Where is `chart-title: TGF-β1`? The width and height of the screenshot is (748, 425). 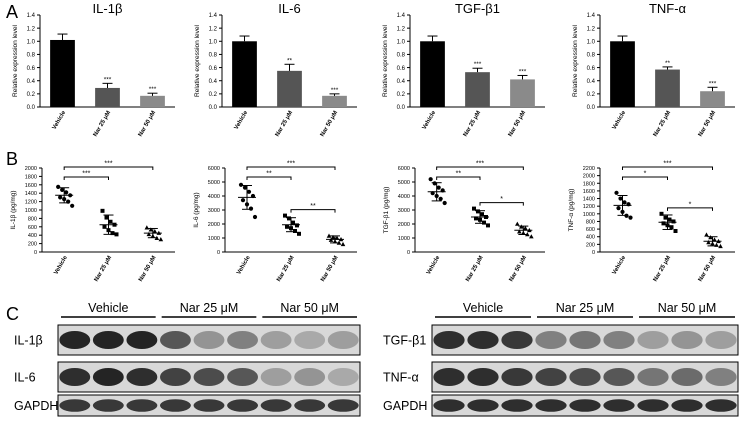
chart-title: TGF-β1 is located at coordinates (477, 8).